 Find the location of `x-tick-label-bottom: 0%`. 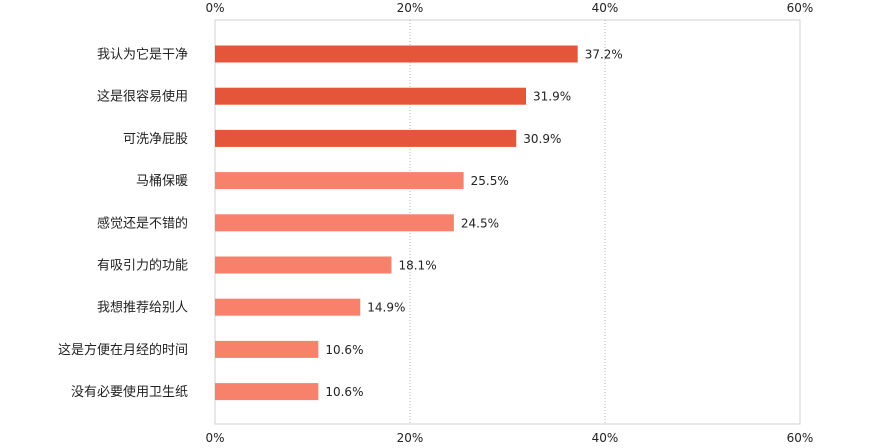

x-tick-label-bottom: 0% is located at coordinates (214, 437).